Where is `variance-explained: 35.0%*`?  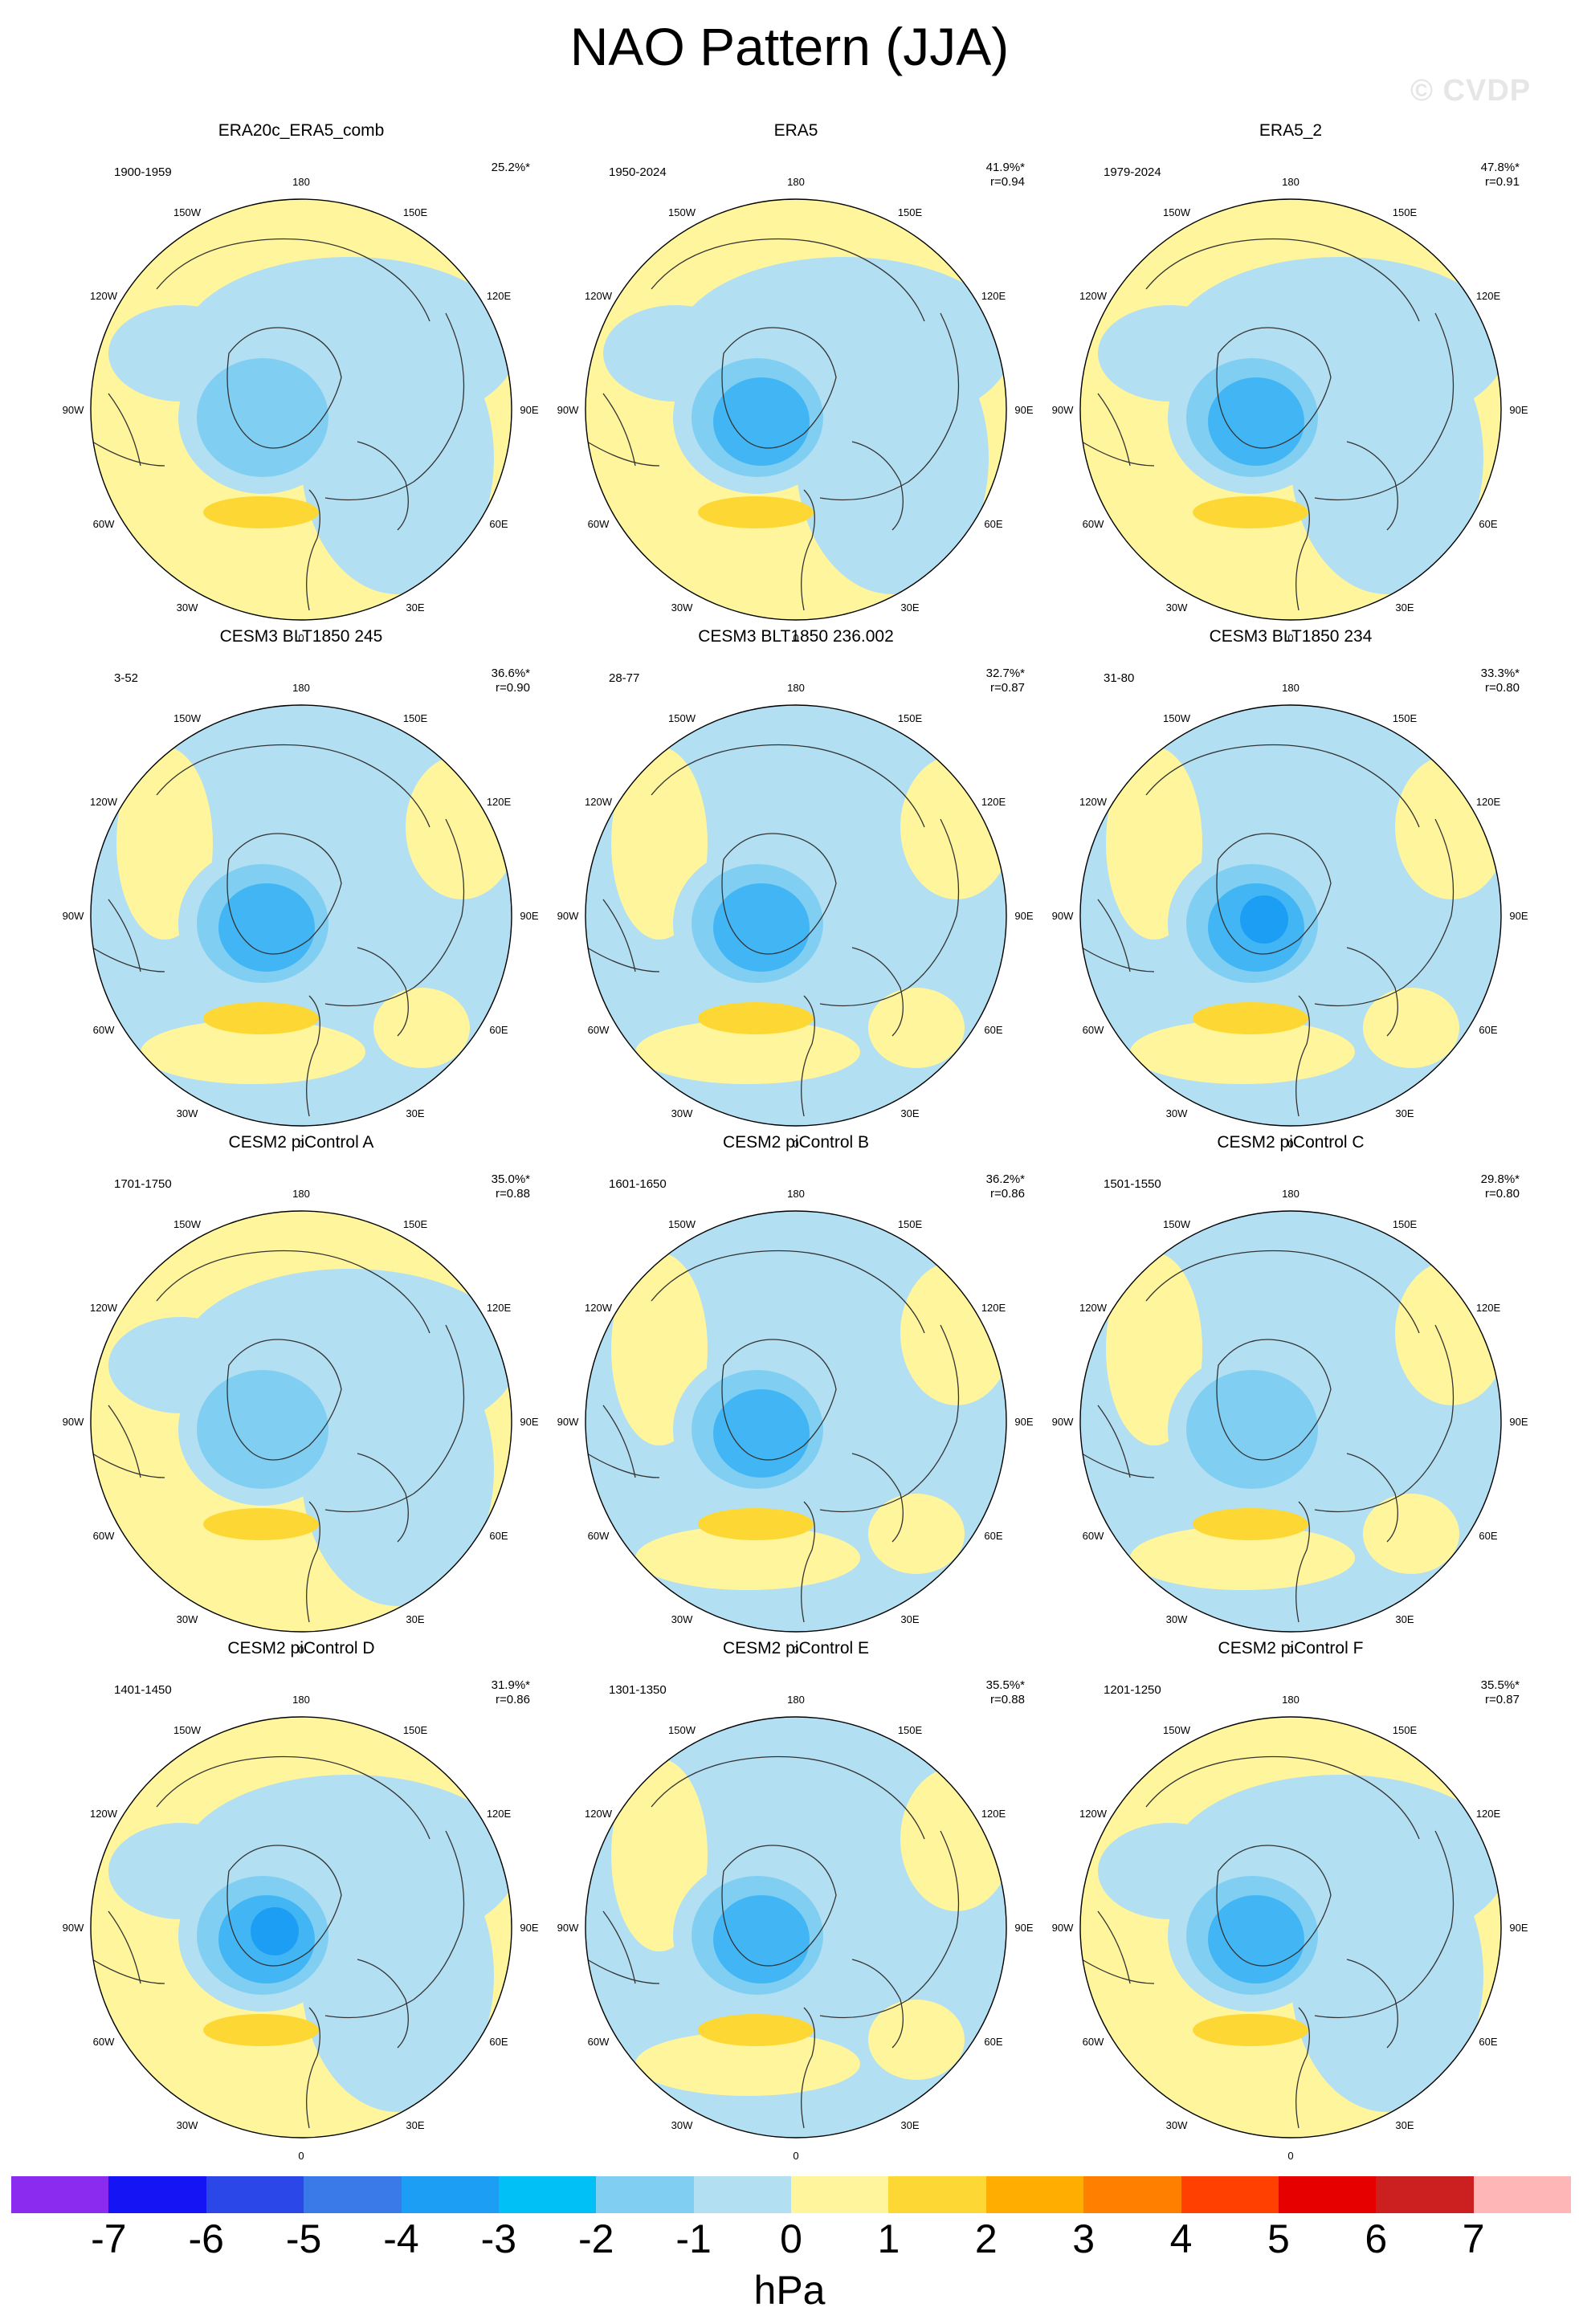 variance-explained: 35.0%* is located at coordinates (510, 1179).